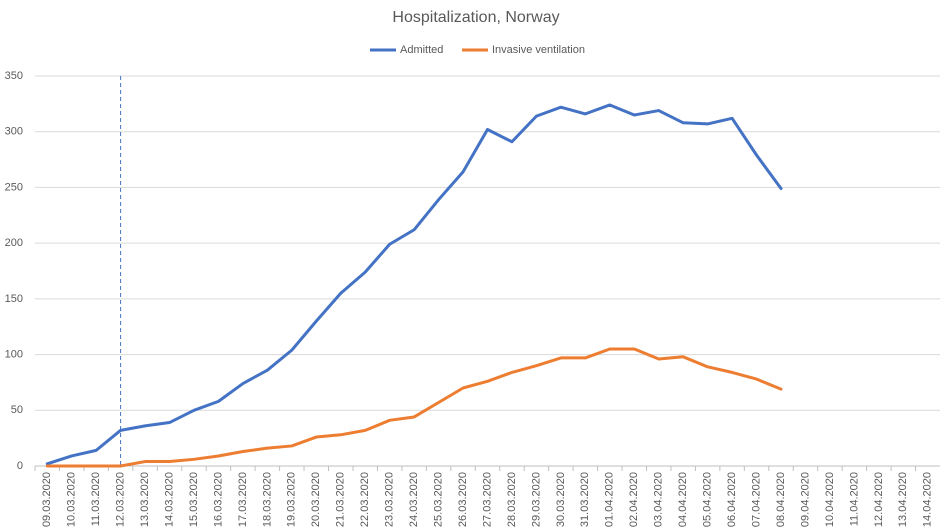  I want to click on x-tick-label: 07.04.2020, so click(756, 499).